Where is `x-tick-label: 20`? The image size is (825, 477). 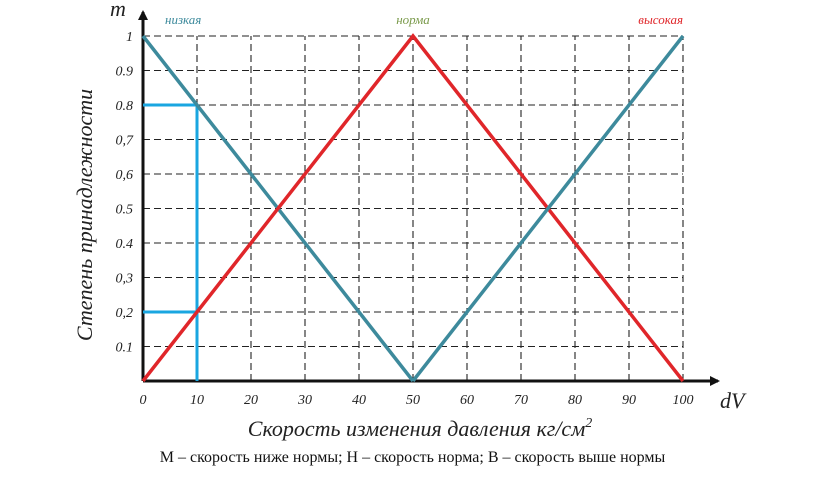
x-tick-label: 20 is located at coordinates (251, 400).